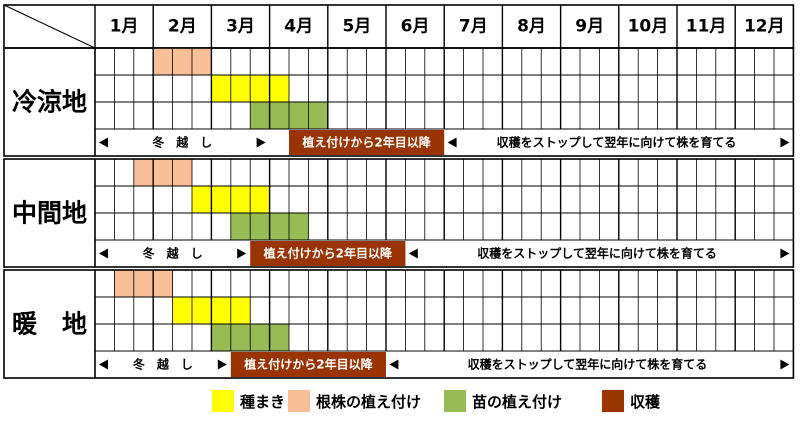 This screenshot has height=425, width=800. What do you see at coordinates (182, 27) in the screenshot?
I see `month-label-2: 2月` at bounding box center [182, 27].